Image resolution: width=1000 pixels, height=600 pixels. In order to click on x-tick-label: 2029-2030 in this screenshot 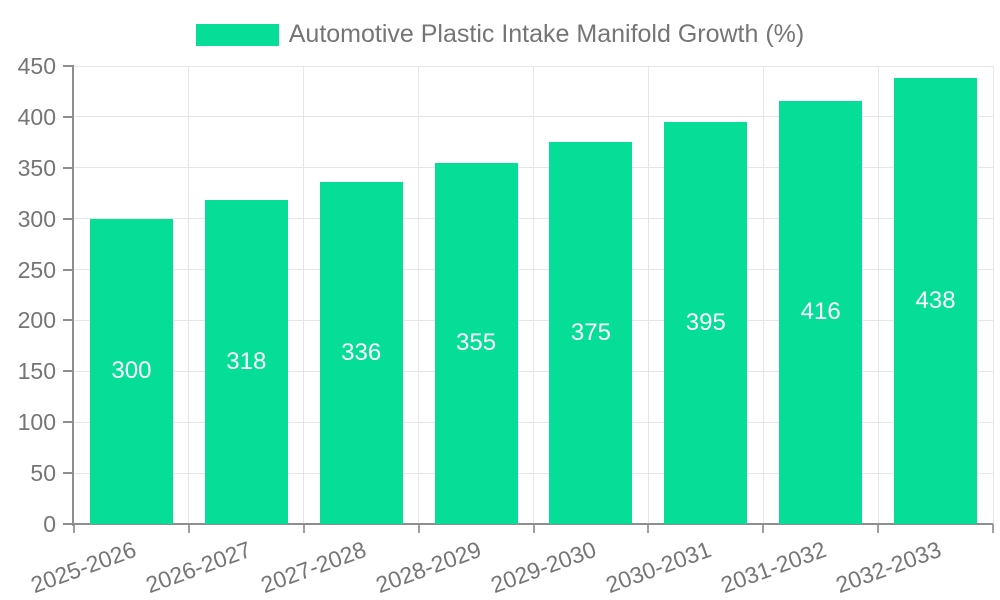, I will do `click(543, 567)`.